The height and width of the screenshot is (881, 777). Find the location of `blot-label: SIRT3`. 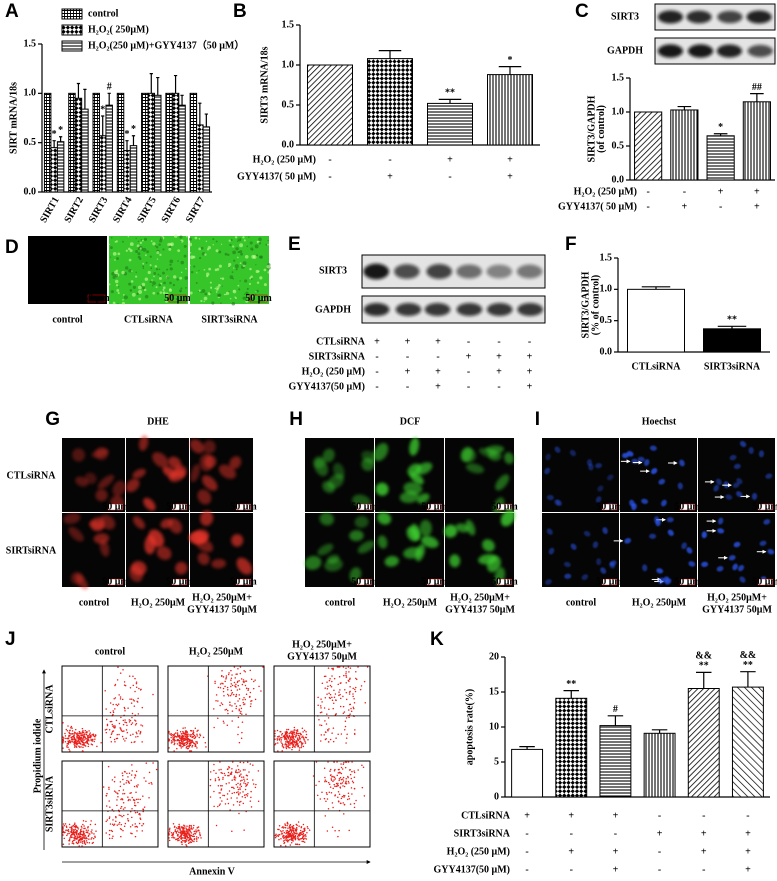

blot-label: SIRT3 is located at coordinates (333, 270).